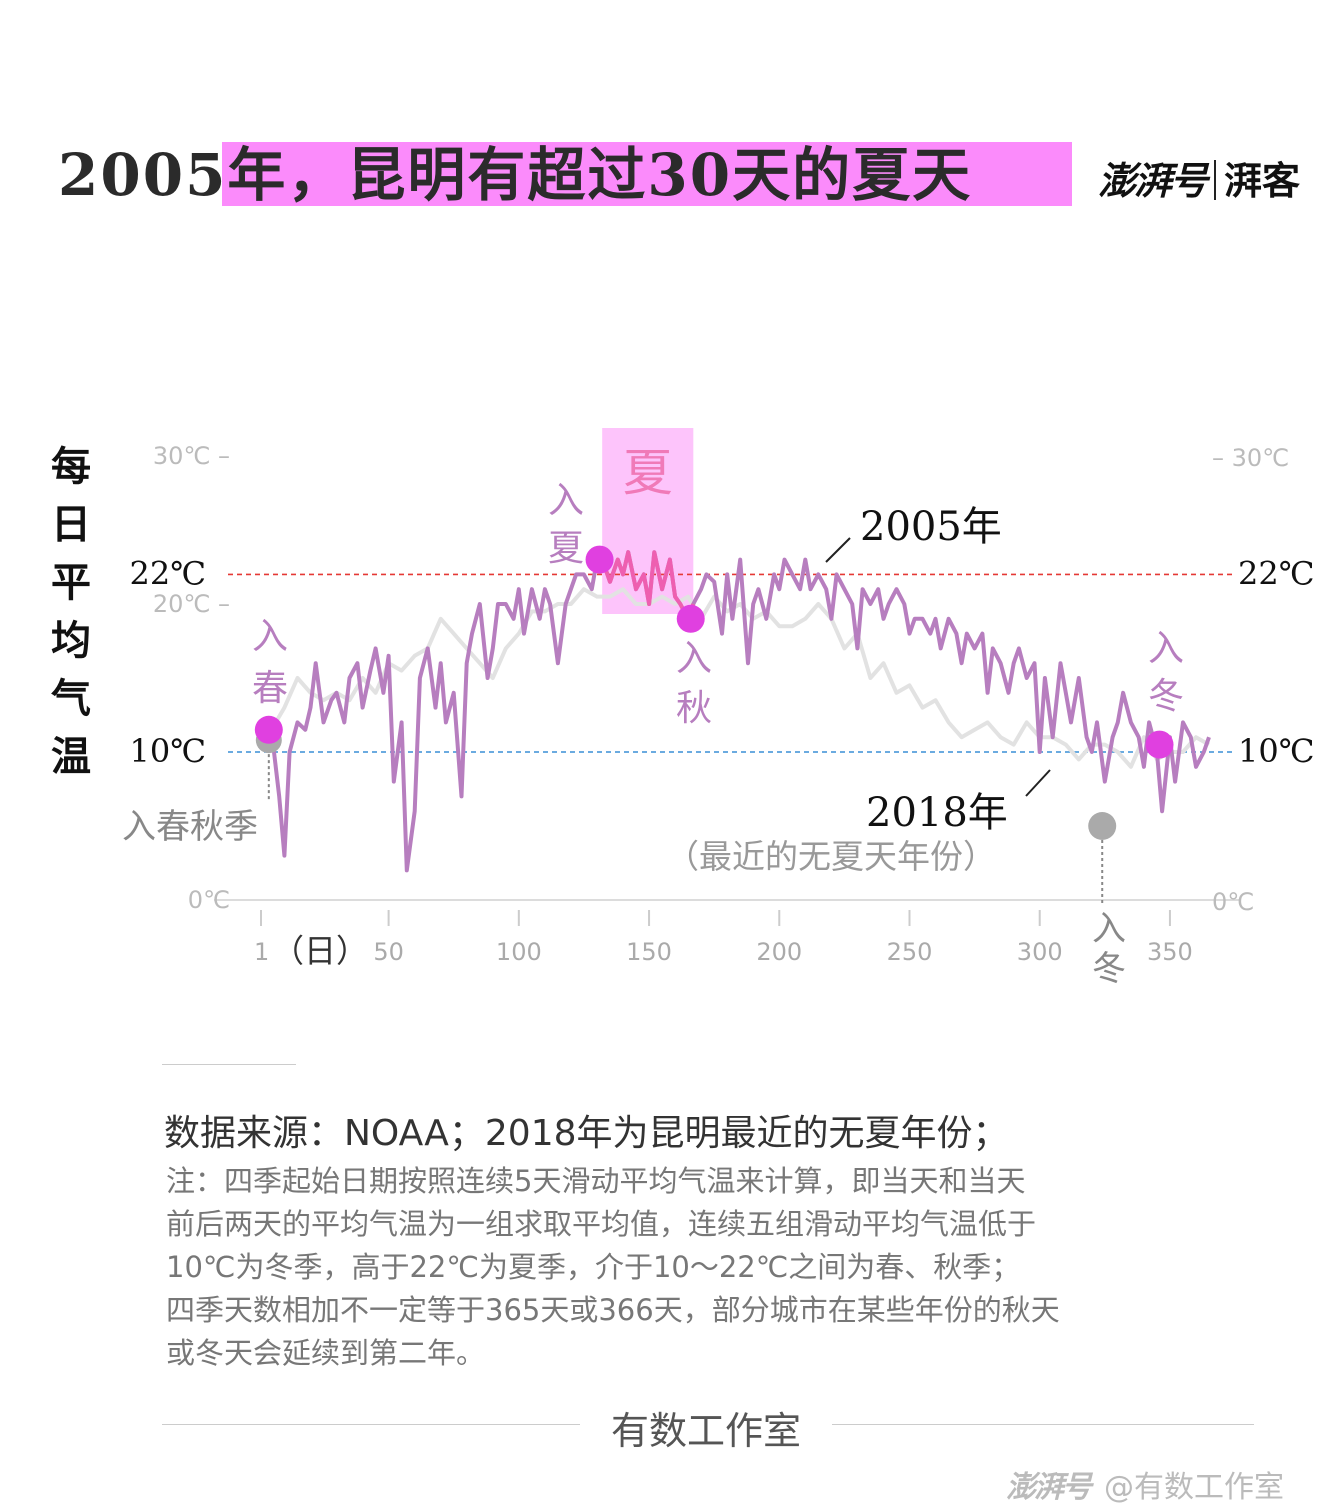  Describe the element at coordinates (931, 527) in the screenshot. I see `series-label-2005: 2005年` at that location.